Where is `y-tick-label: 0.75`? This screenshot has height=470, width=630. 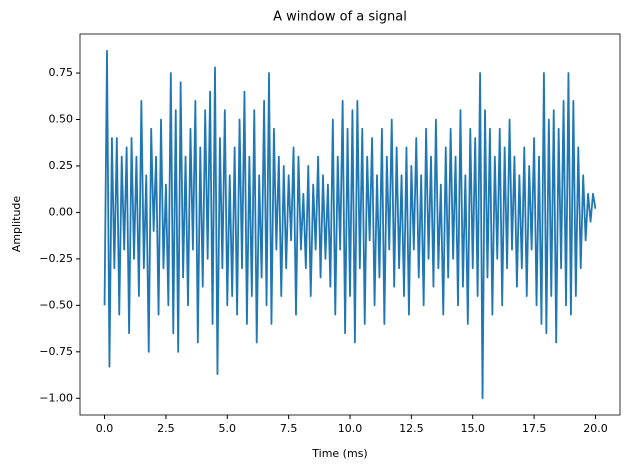 y-tick-label: 0.75 is located at coordinates (61, 72).